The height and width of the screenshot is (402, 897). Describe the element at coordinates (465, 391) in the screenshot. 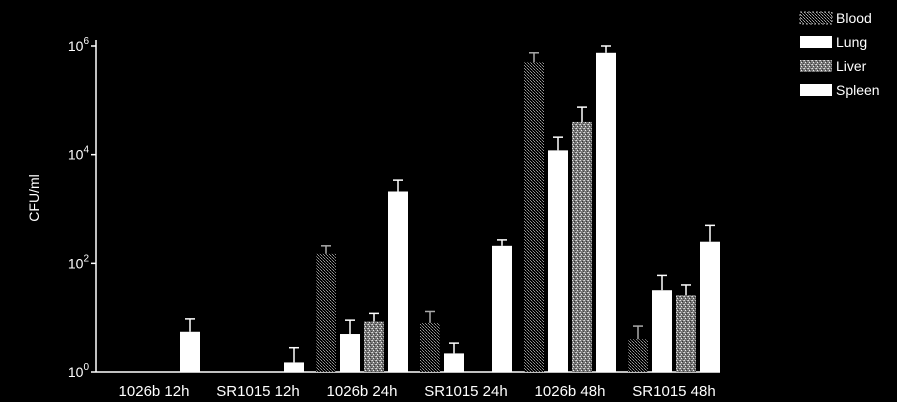

I see `x-tick-label: SR1015 24h` at that location.